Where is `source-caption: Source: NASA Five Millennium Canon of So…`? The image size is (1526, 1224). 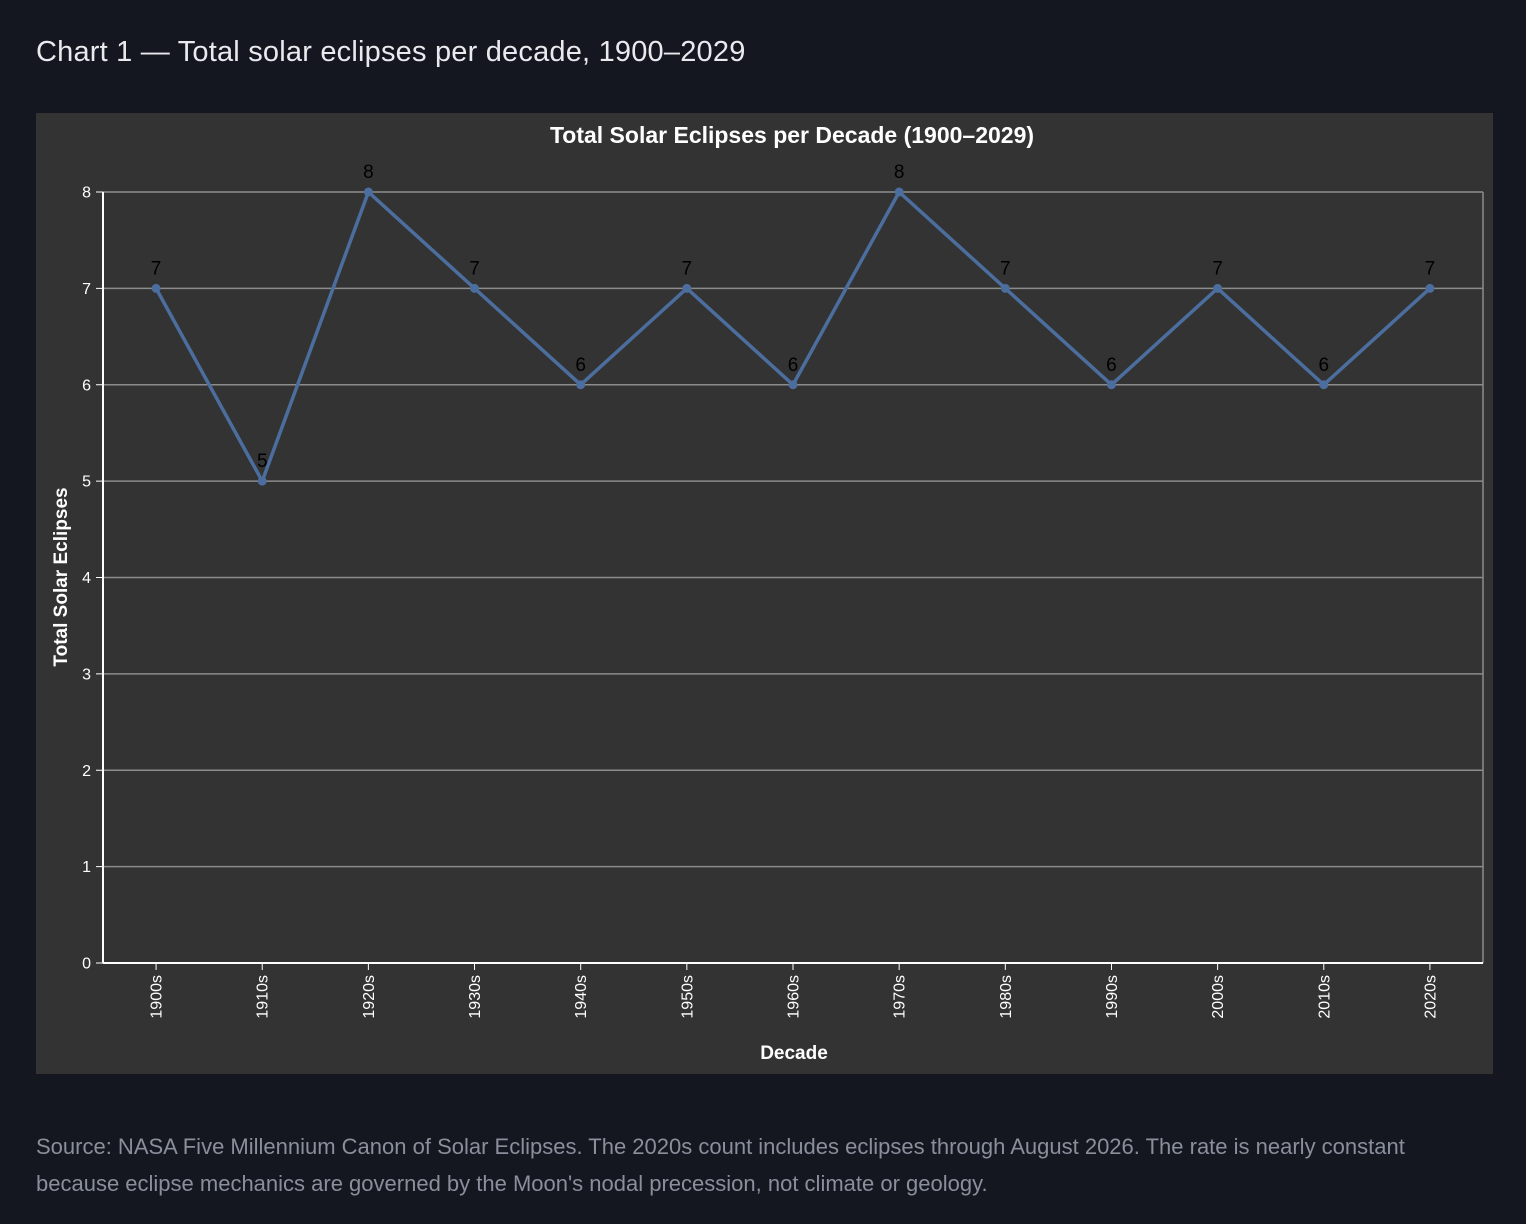 source-caption: Source: NASA Five Millennium Canon of So… is located at coordinates (720, 1165).